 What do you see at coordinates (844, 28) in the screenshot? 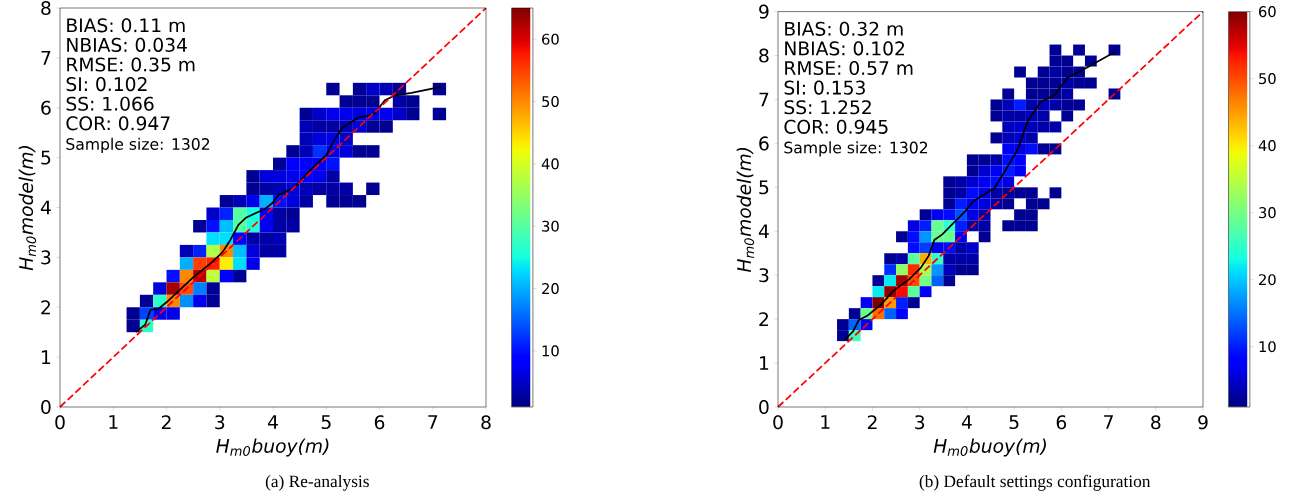
I see `annotation: BIAS: 0.32 m` at bounding box center [844, 28].